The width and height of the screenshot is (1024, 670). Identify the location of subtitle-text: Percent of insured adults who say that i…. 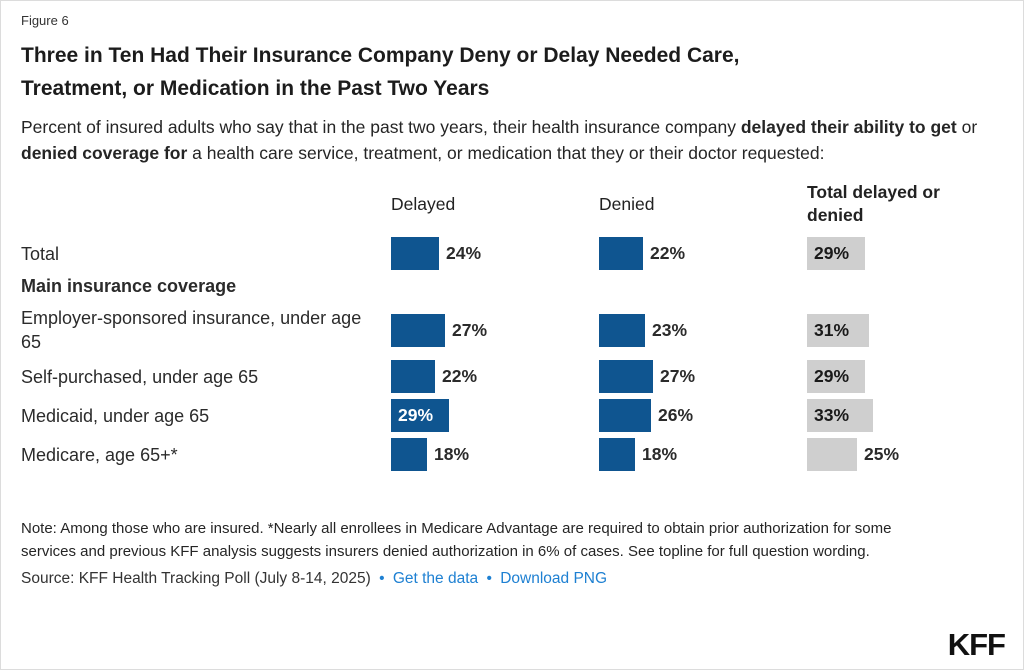
(381, 127).